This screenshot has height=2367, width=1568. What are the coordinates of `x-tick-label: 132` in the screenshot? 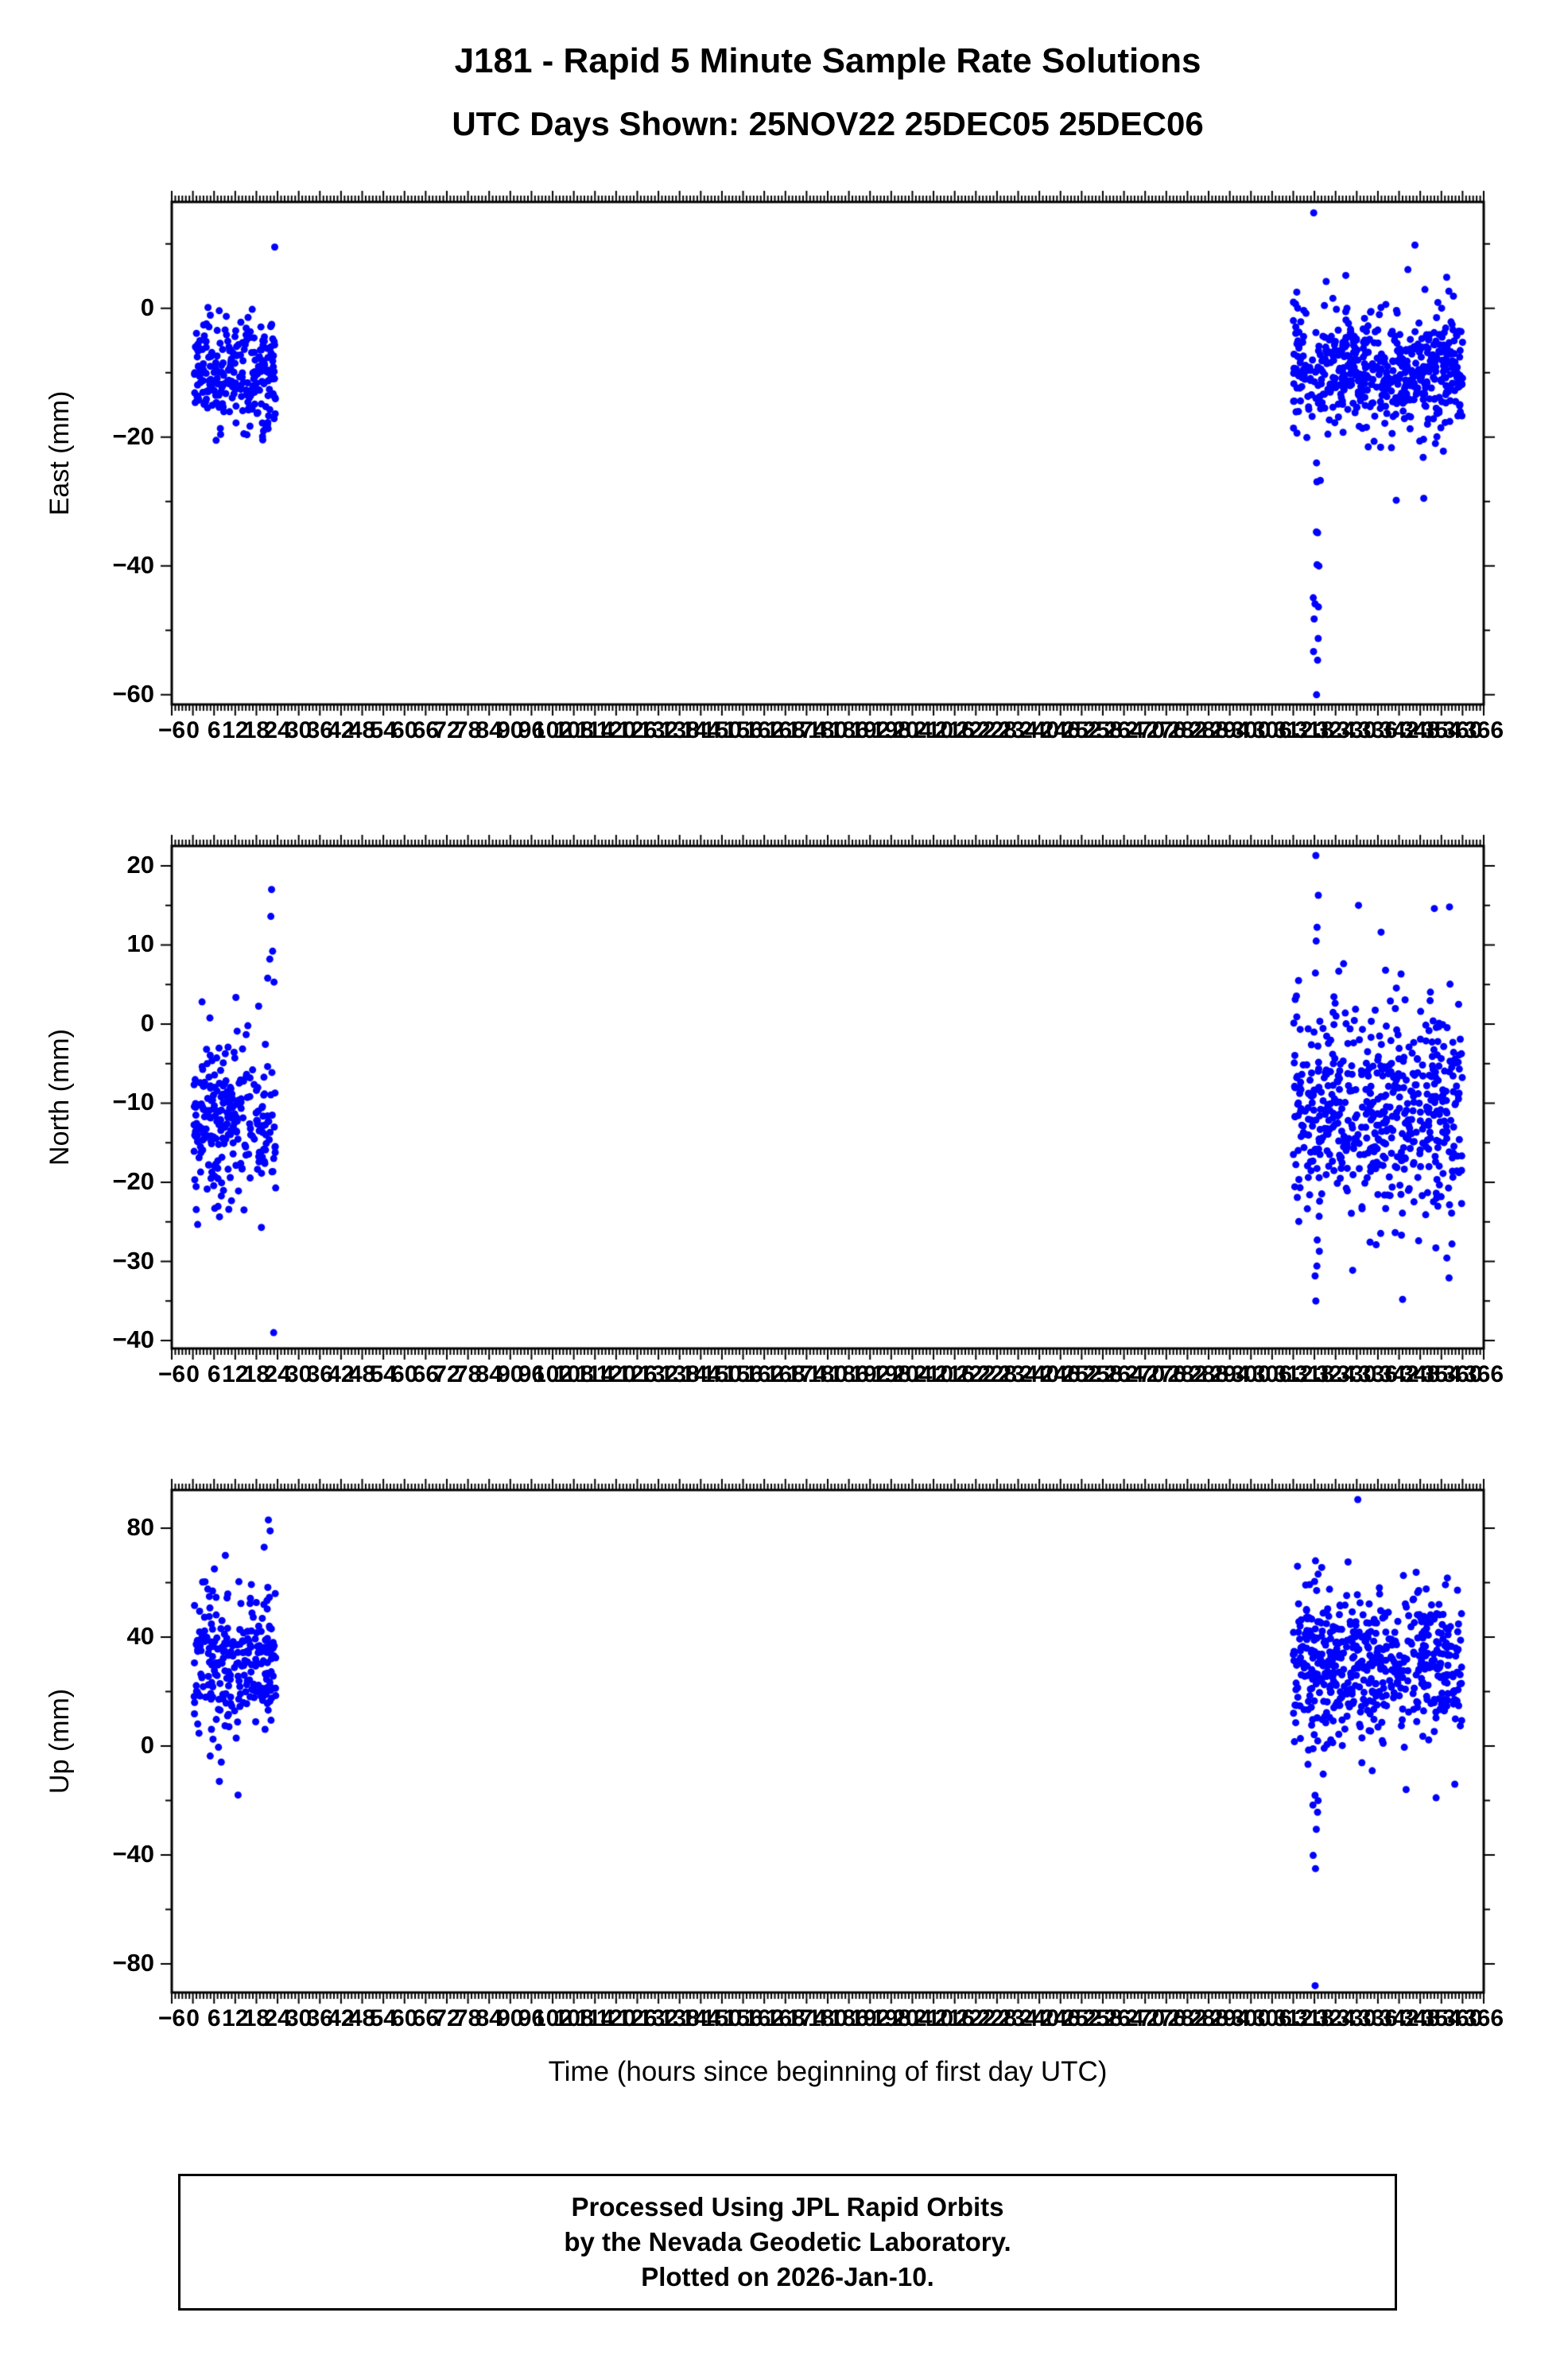 It's located at (658, 2018).